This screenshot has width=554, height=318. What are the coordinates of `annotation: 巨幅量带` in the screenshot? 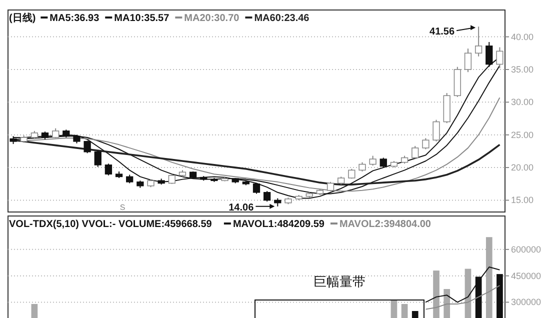 It's located at (340, 281).